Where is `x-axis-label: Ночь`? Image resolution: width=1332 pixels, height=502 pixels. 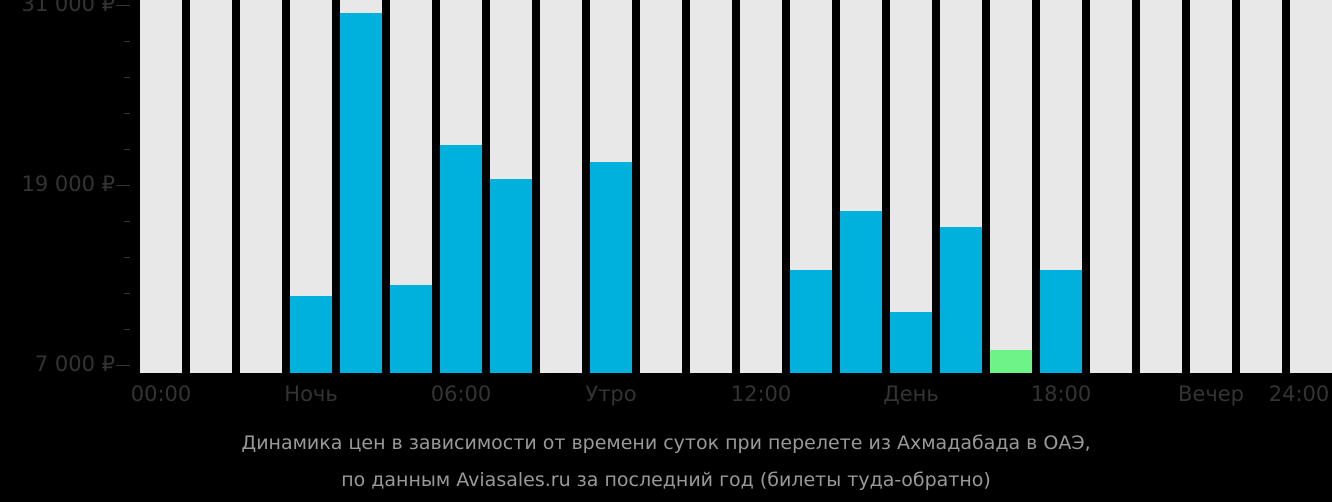 x-axis-label: Ночь is located at coordinates (311, 394).